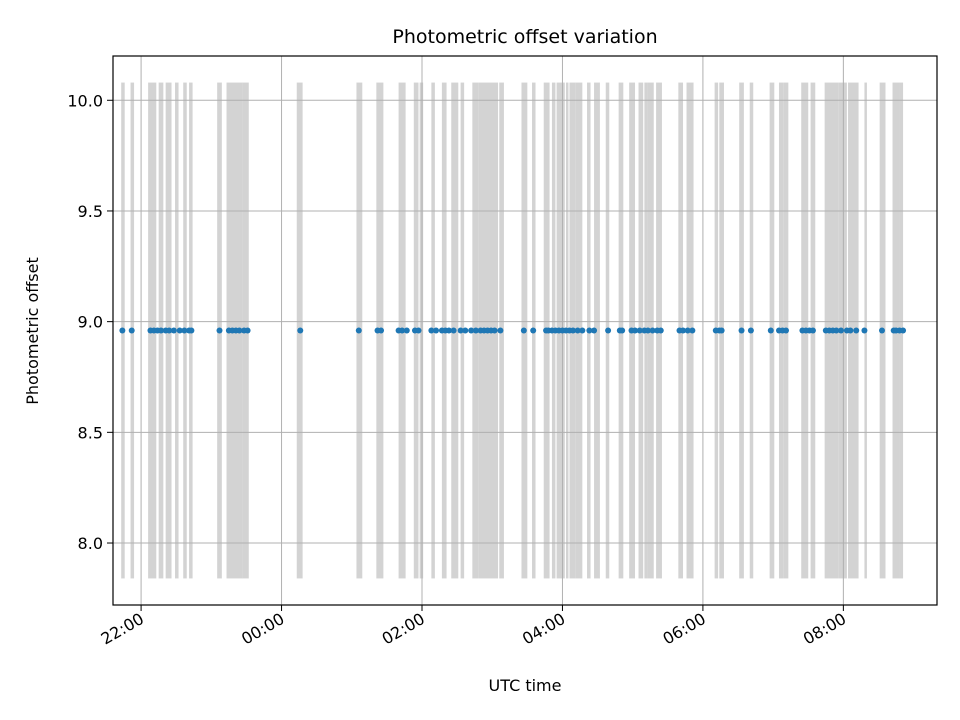  I want to click on y-tick-label-4: 10.0, so click(85, 100).